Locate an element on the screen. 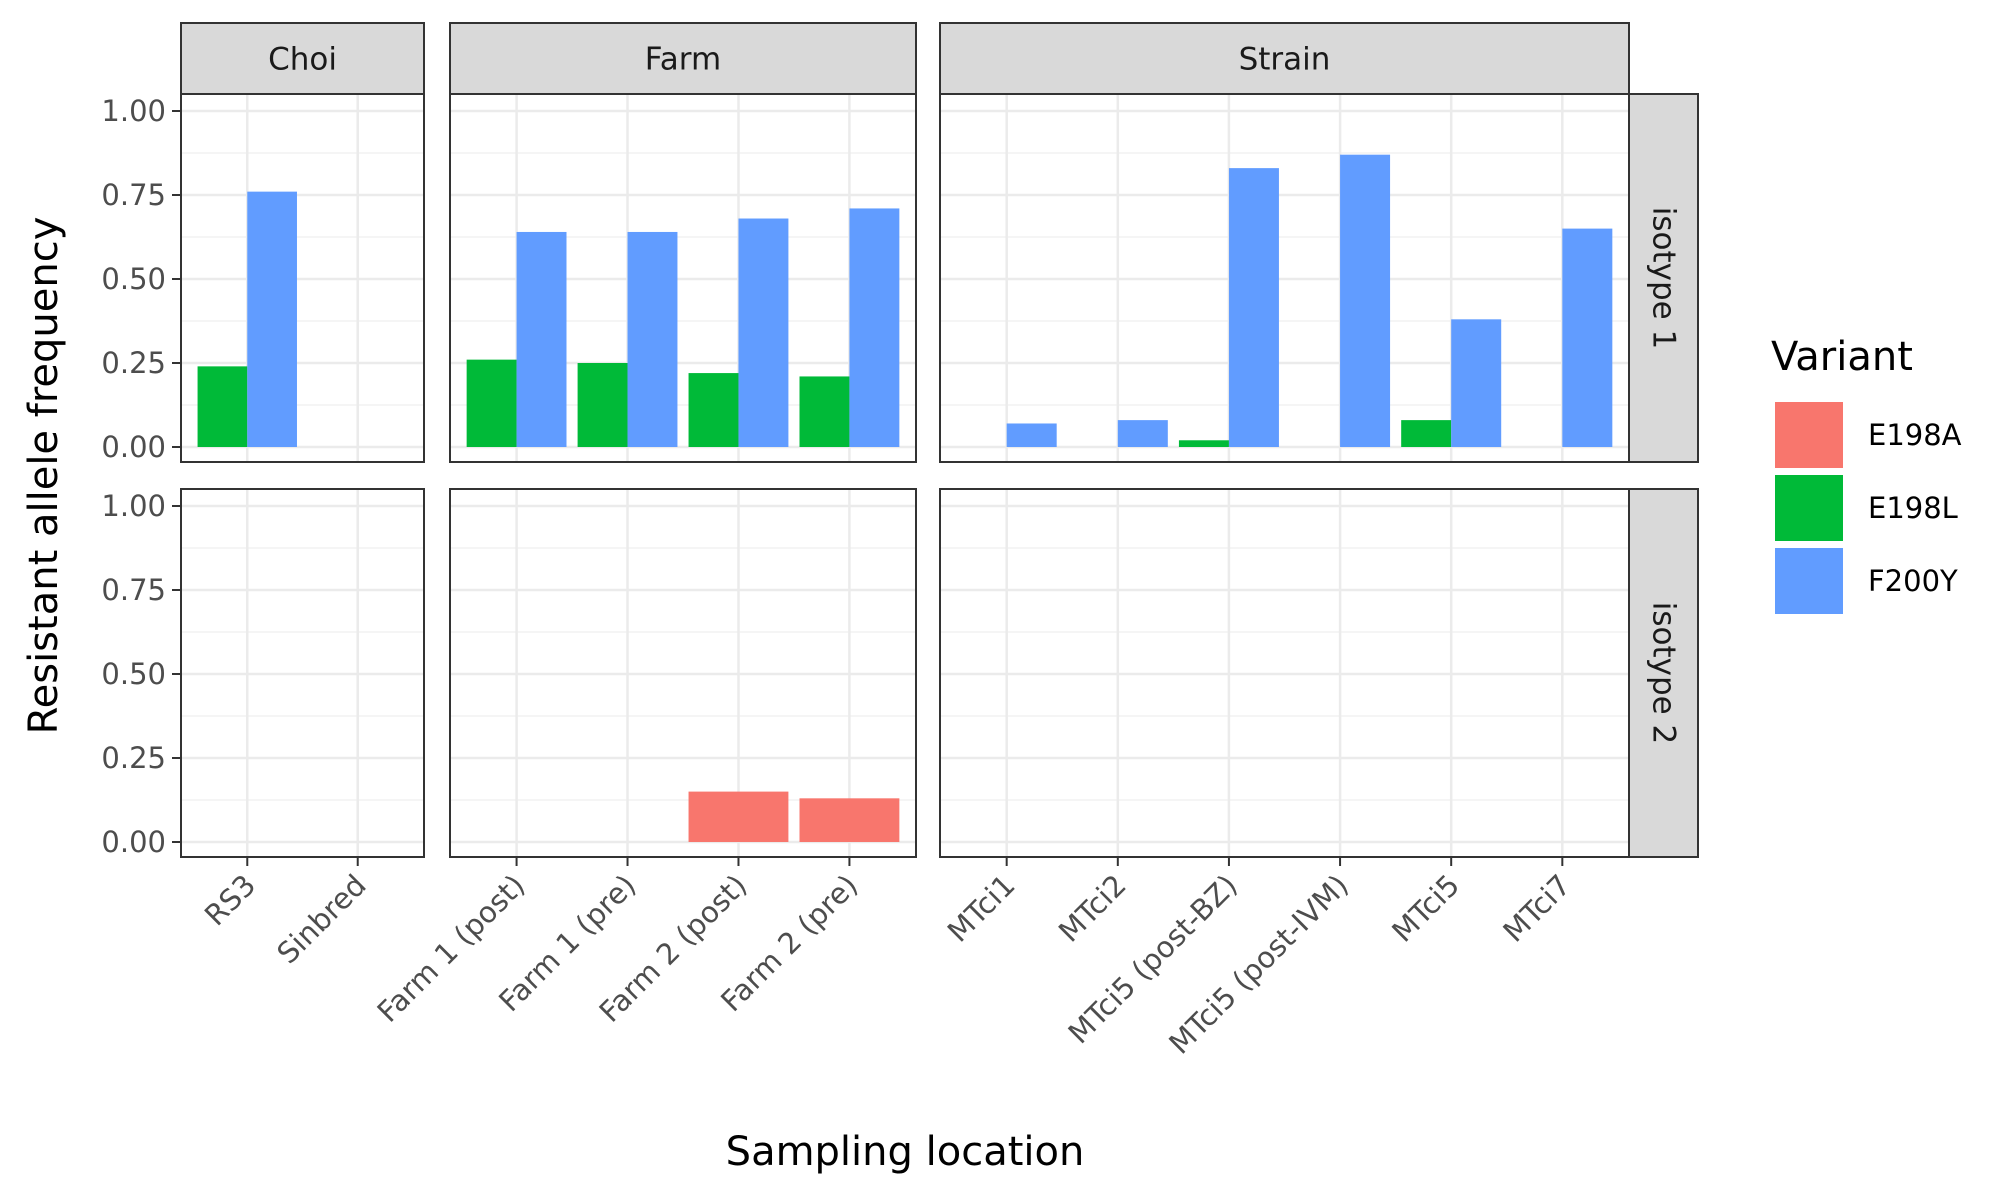  bar-mtci5-f200y is located at coordinates (1476, 383).